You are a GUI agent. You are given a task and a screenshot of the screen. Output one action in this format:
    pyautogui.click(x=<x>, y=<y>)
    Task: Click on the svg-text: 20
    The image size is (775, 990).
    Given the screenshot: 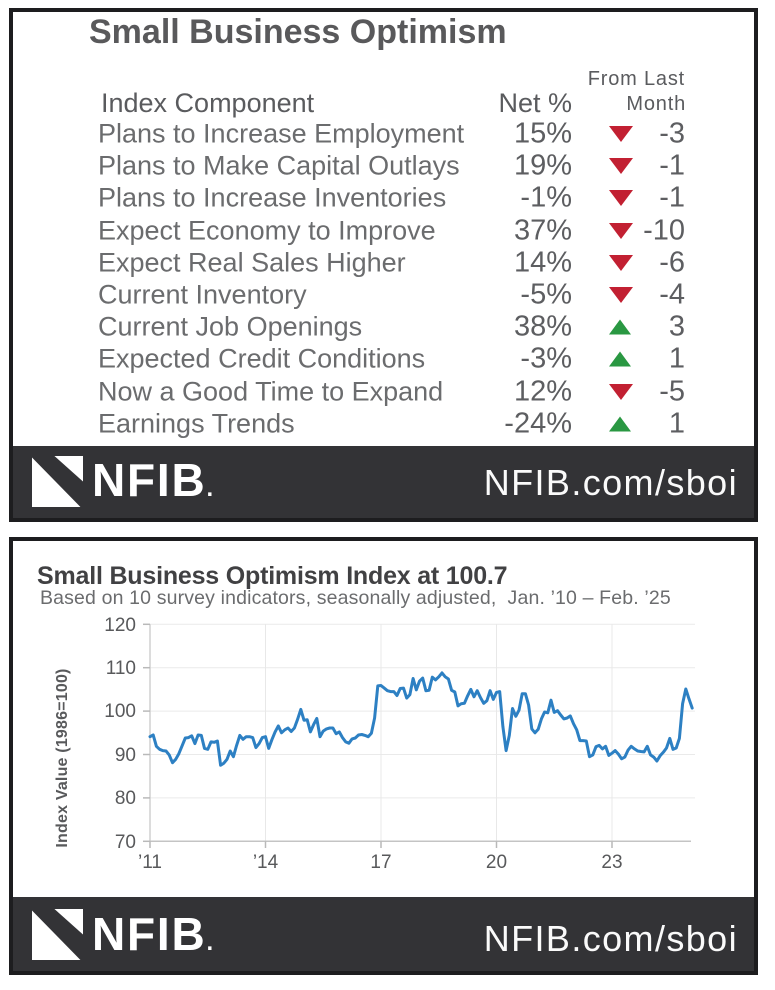 What is the action you would take?
    pyautogui.click(x=496, y=862)
    